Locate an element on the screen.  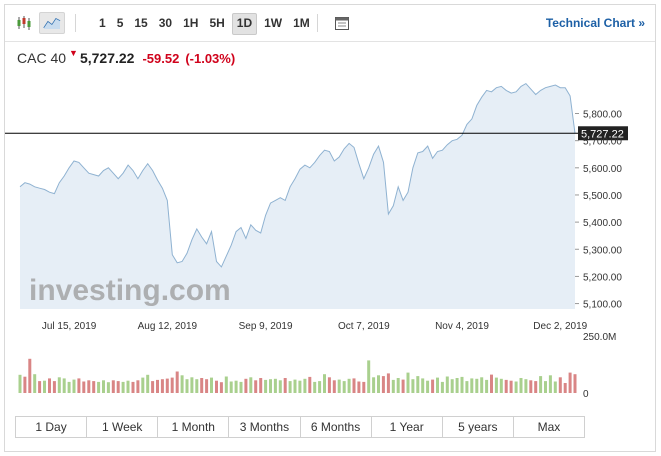
y-tick-label: 5,700.00 is located at coordinates (602, 142).